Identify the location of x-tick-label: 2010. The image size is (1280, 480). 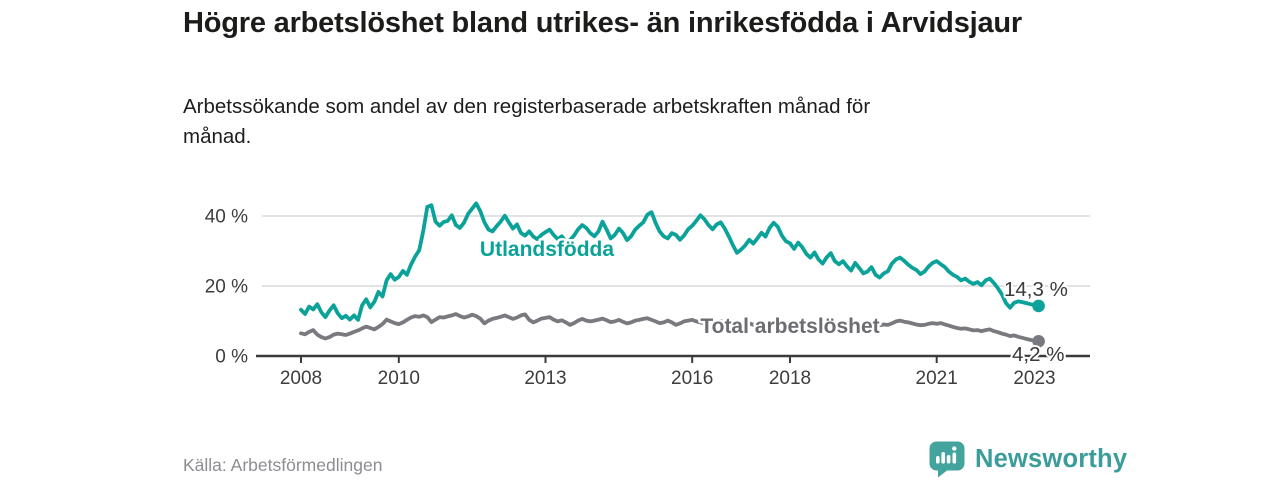
(399, 378).